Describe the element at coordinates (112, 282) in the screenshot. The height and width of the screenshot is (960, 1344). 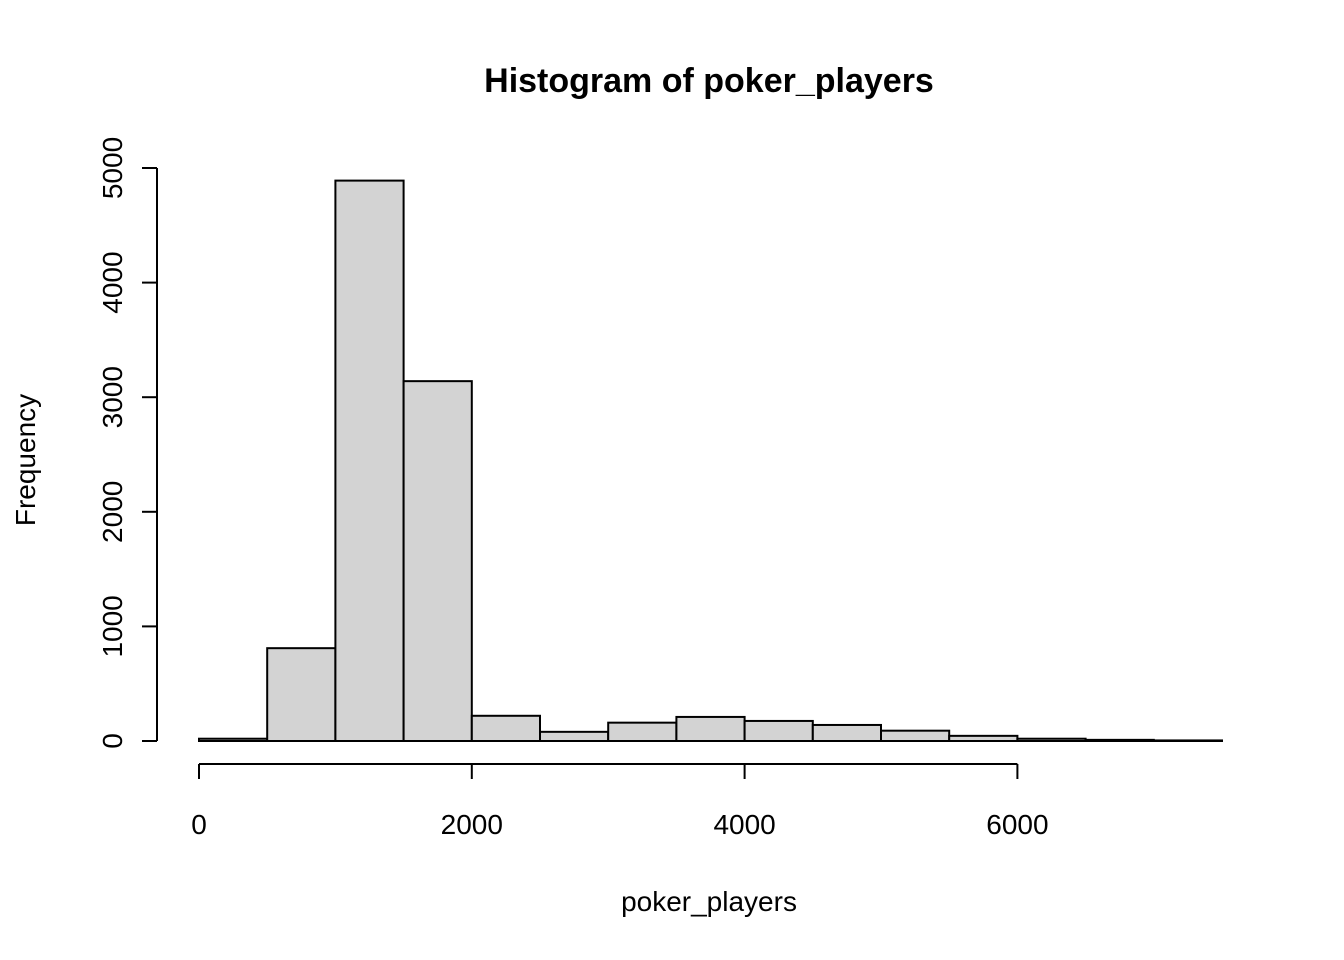
I see `y-tick-label: 4000` at that location.